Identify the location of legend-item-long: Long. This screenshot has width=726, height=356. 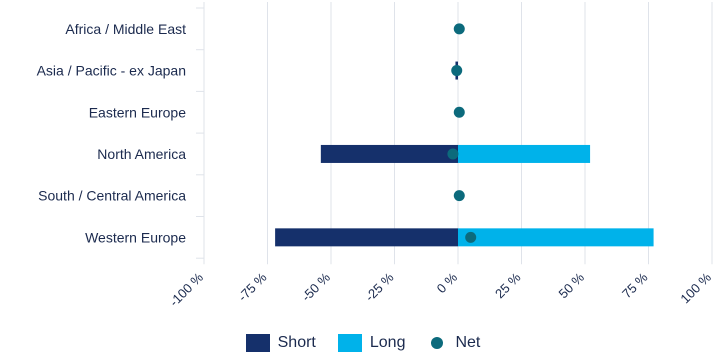
(371, 343).